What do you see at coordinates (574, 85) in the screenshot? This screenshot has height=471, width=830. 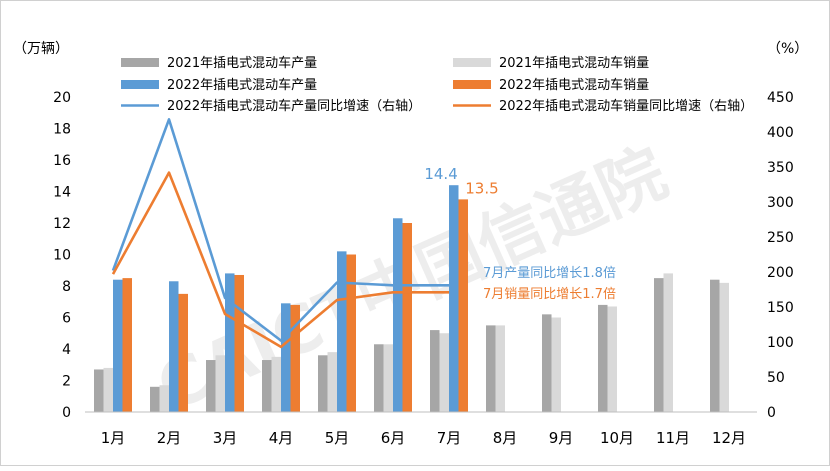 I see `legend-entry: 2022年插电式混动车销量` at bounding box center [574, 85].